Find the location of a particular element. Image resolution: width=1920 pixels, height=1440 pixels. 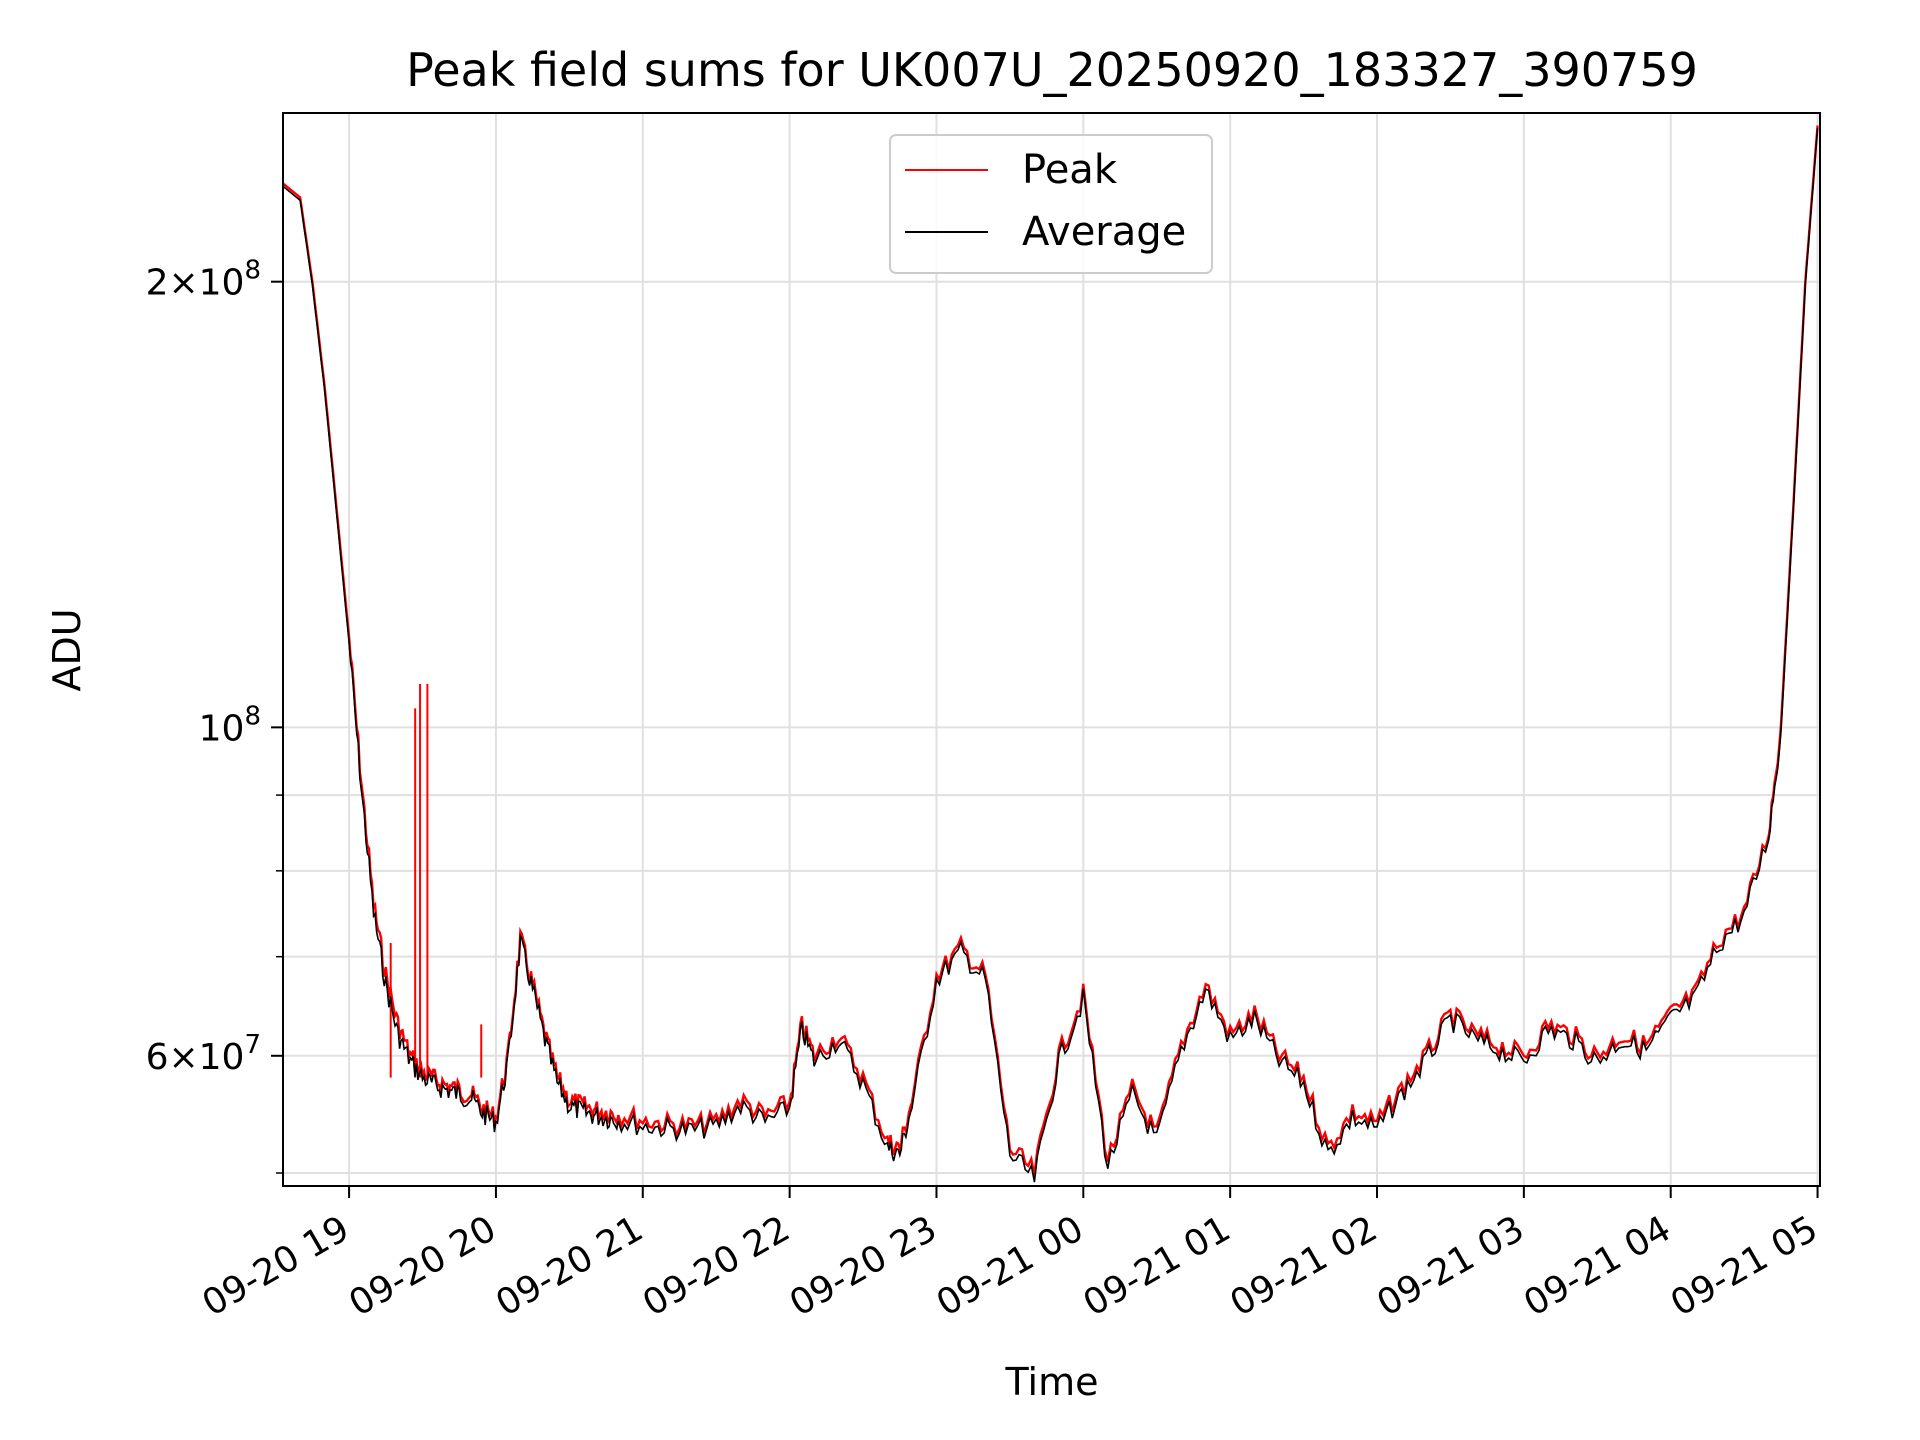

y-axis-ticks: 2×108 108 6×107 is located at coordinates (214, 715).